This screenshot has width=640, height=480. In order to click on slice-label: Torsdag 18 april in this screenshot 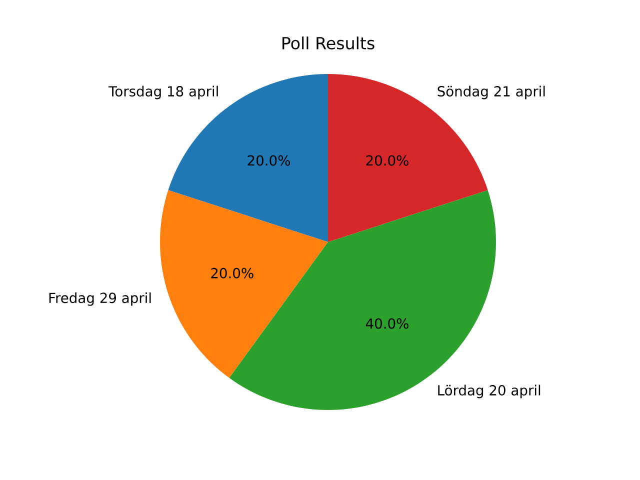, I will do `click(163, 93)`.